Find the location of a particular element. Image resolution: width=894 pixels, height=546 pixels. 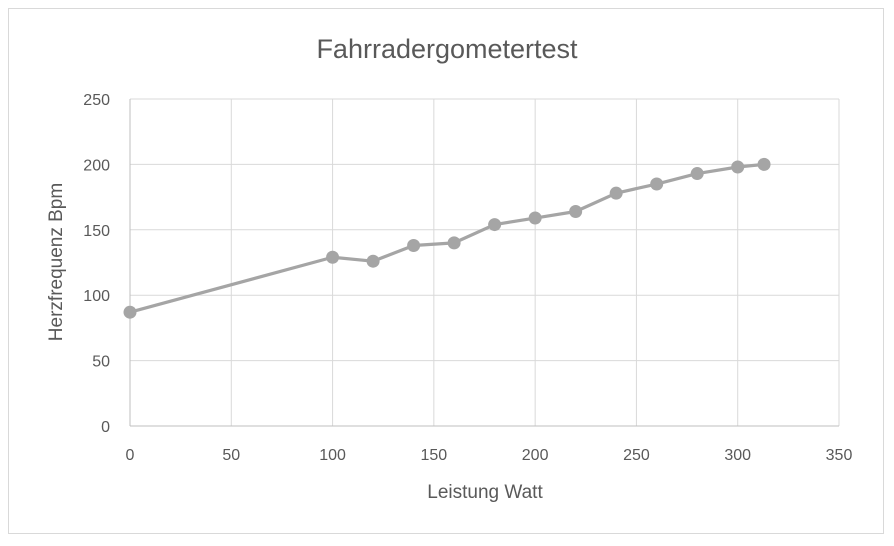

y-tick-label: 50 is located at coordinates (101, 362).